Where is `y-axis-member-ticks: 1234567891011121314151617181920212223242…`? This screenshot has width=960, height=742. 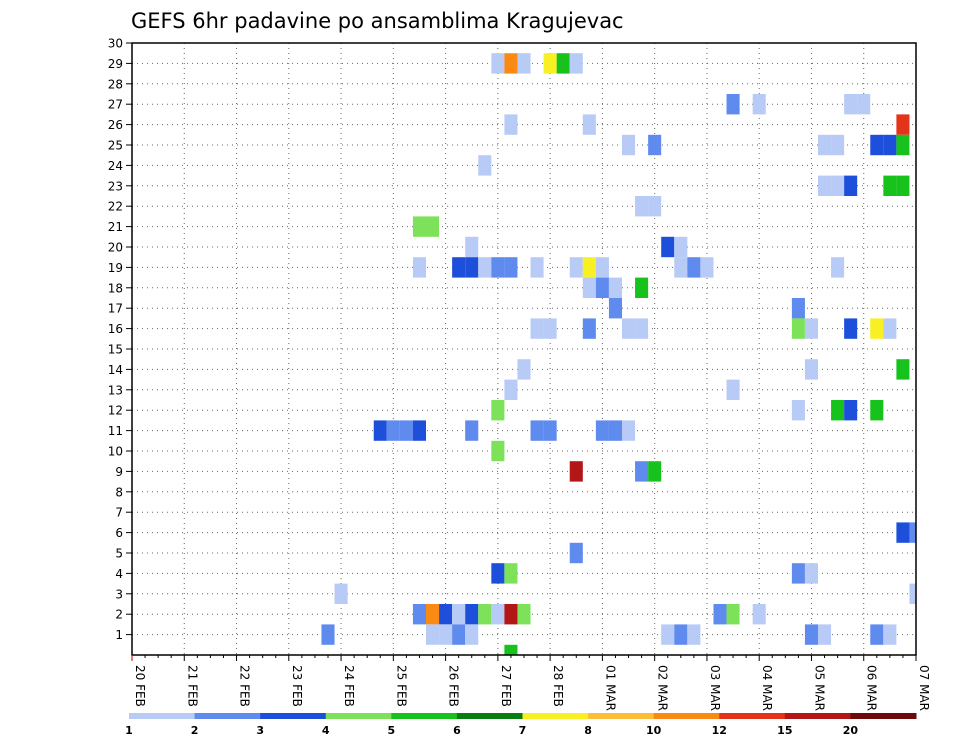 y-axis-member-ticks: 1234567891011121314151617181920212223242… is located at coordinates (120, 339).